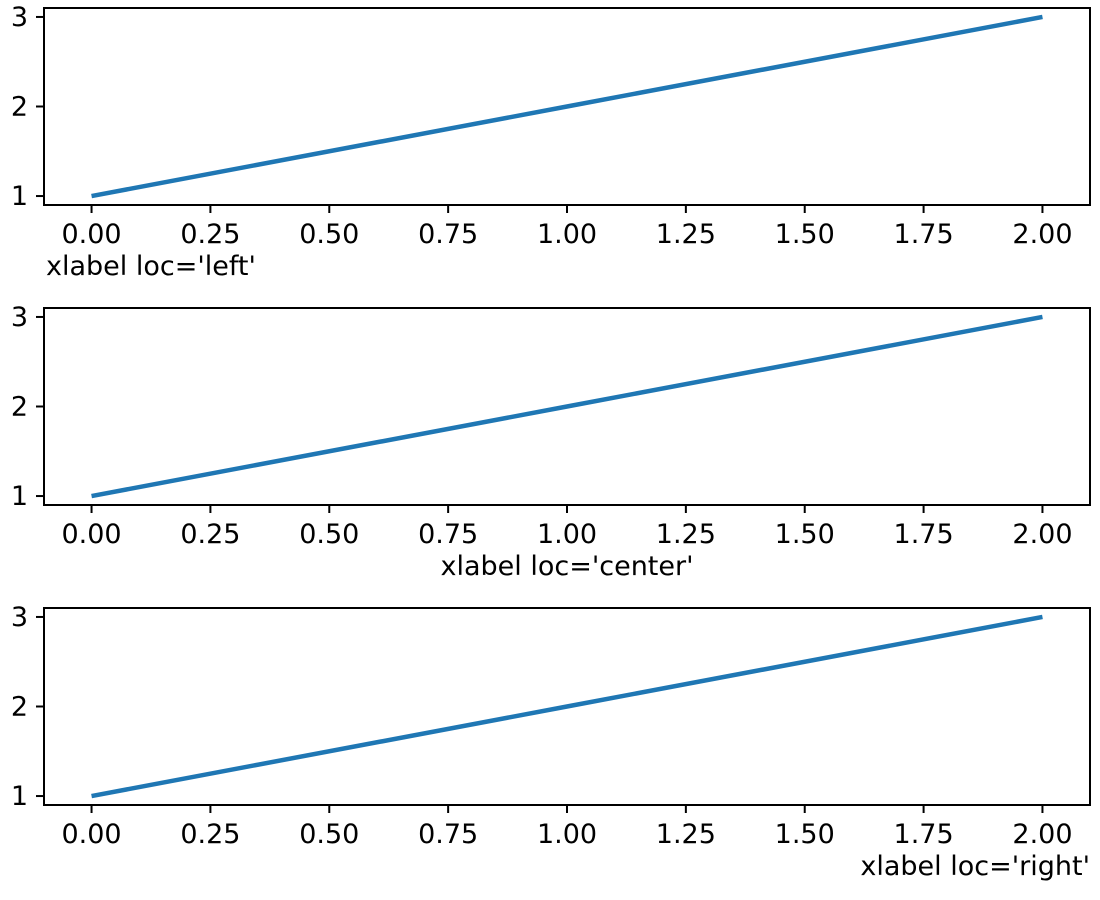 Image resolution: width=1100 pixels, height=900 pixels. I want to click on subplot-2-xlabel: xlabel loc='center', so click(567, 566).